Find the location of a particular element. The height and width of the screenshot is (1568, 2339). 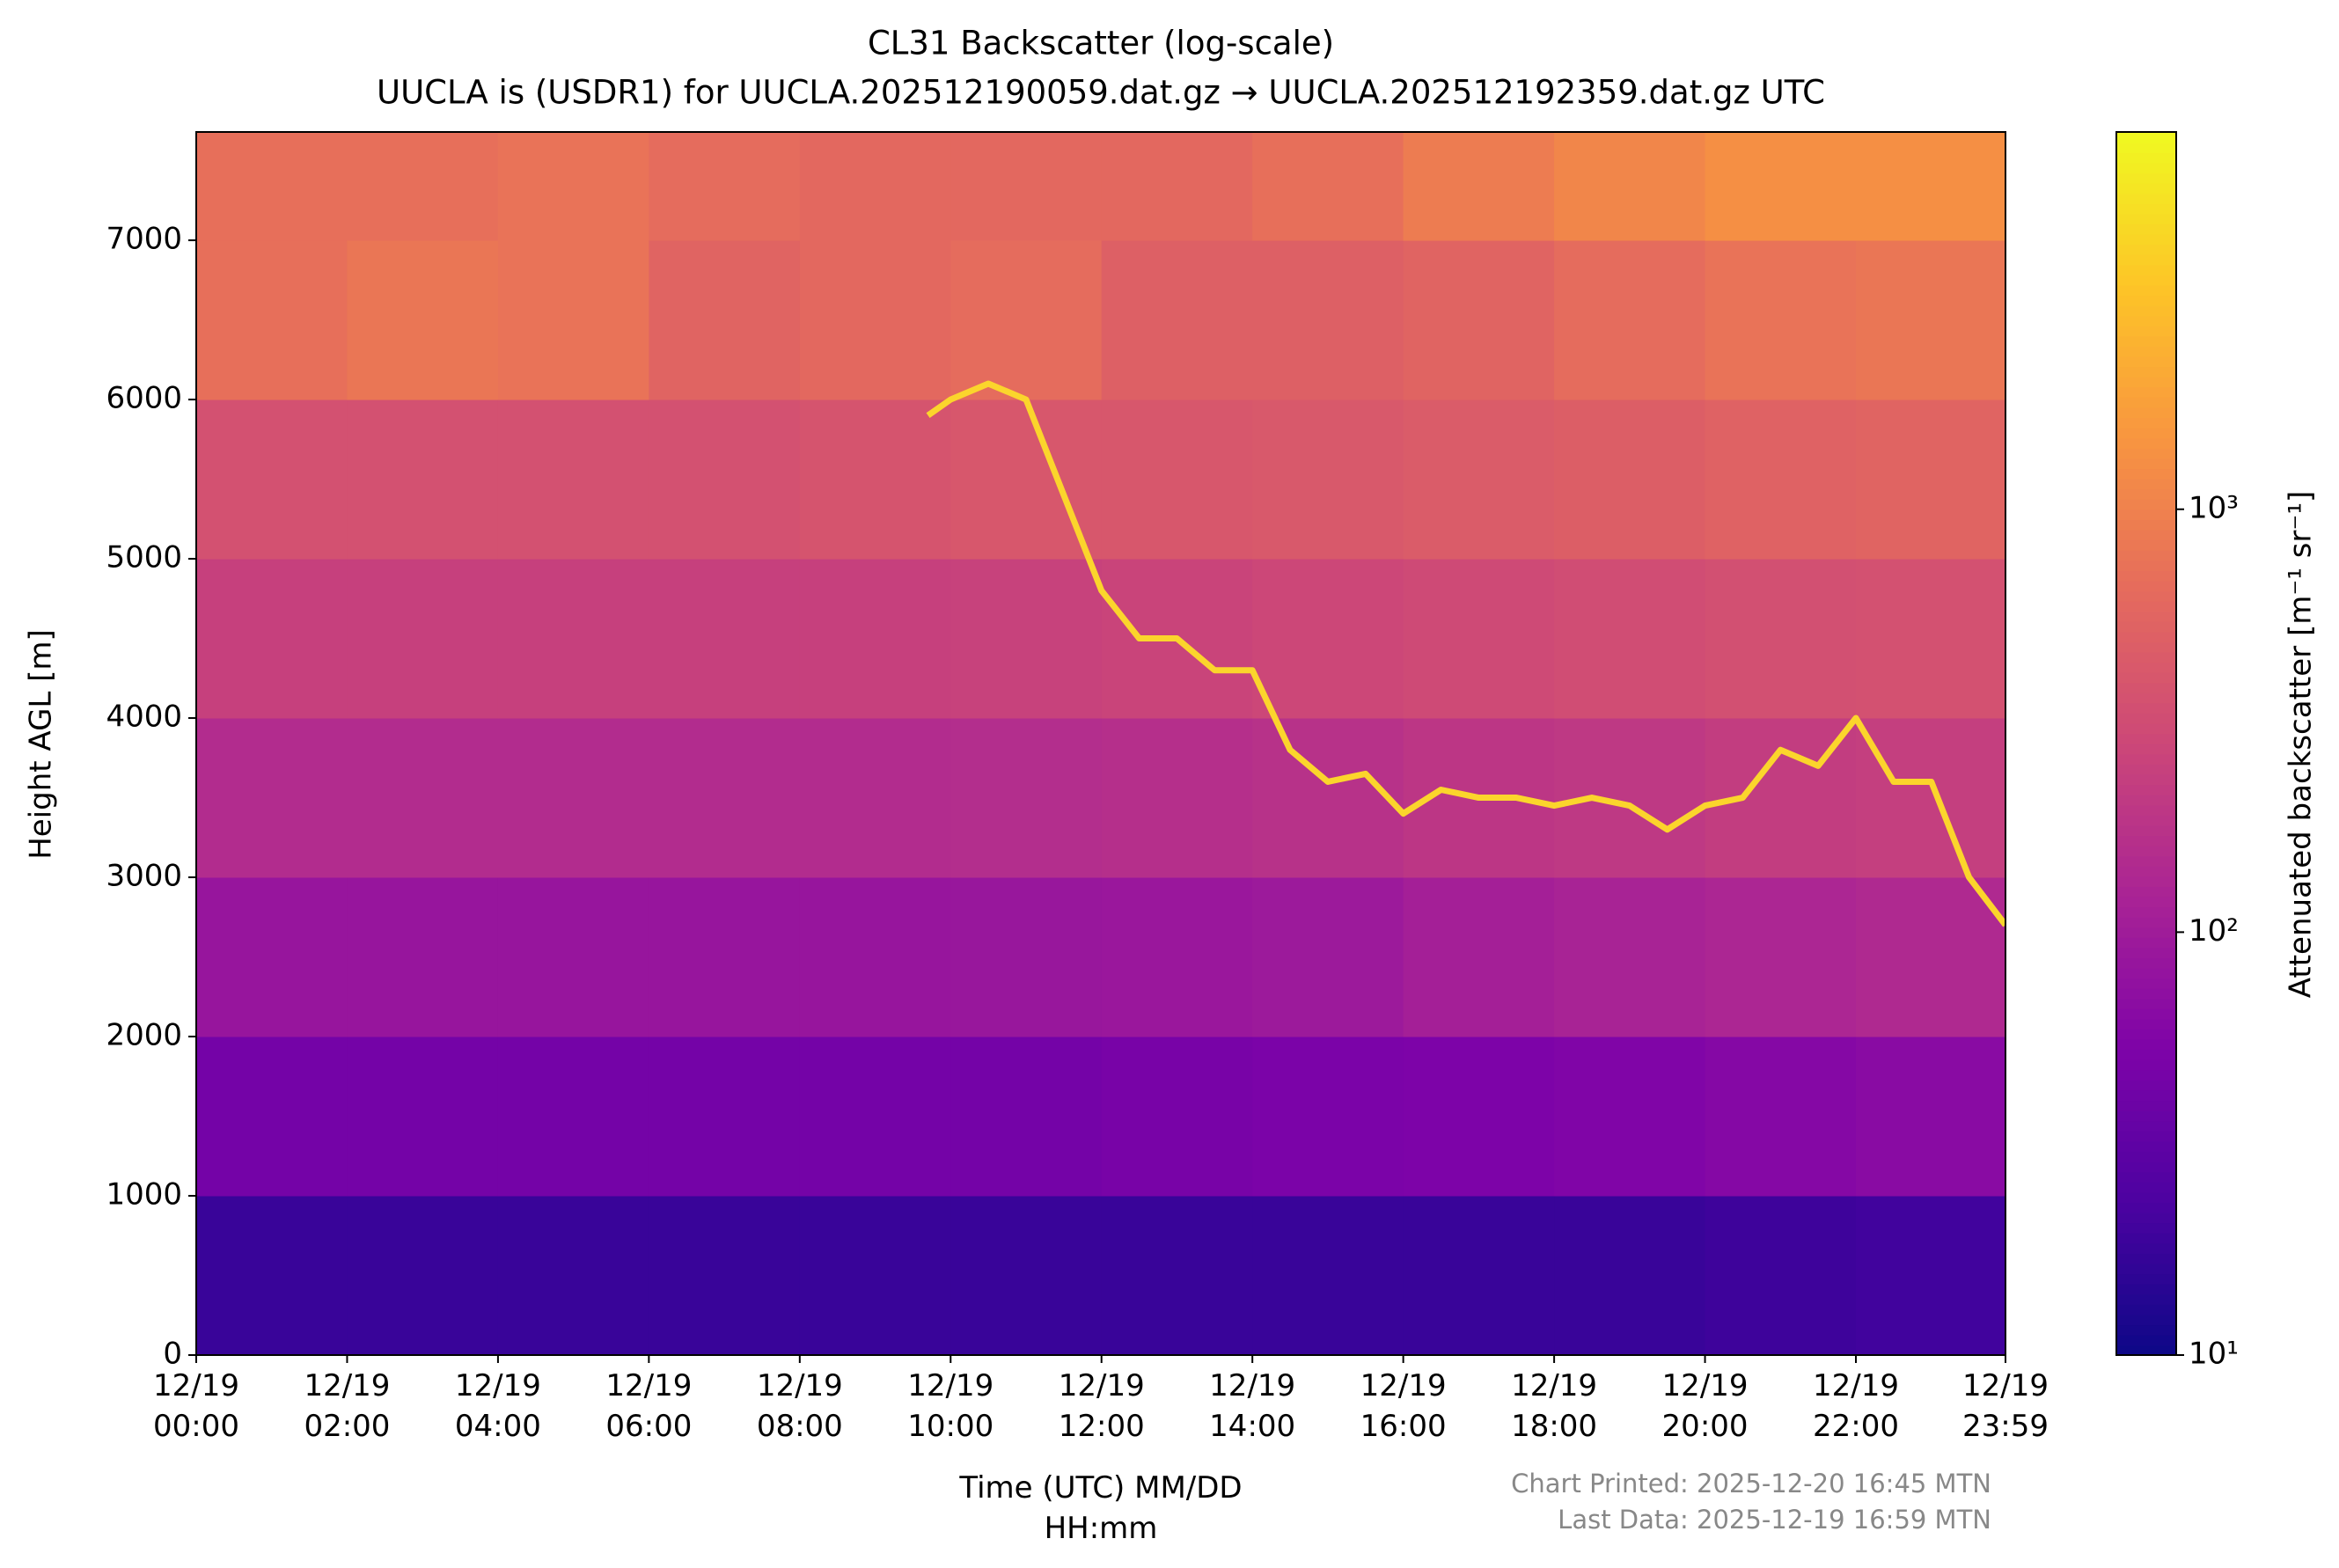

footnote: Last Data: 2025-12-19 16:59 MTN is located at coordinates (1774, 1520).